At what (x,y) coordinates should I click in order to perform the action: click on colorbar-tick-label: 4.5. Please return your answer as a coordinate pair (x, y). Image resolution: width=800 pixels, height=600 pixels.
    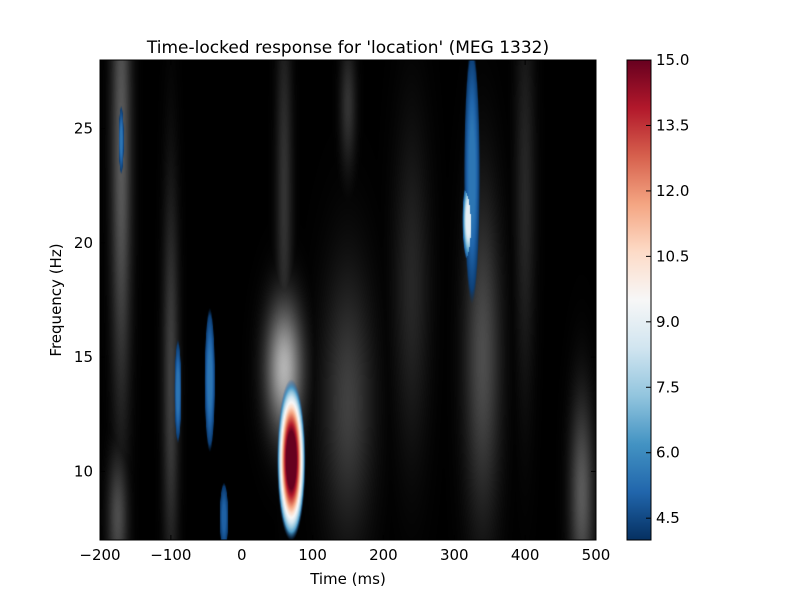
    Looking at the image, I should click on (668, 518).